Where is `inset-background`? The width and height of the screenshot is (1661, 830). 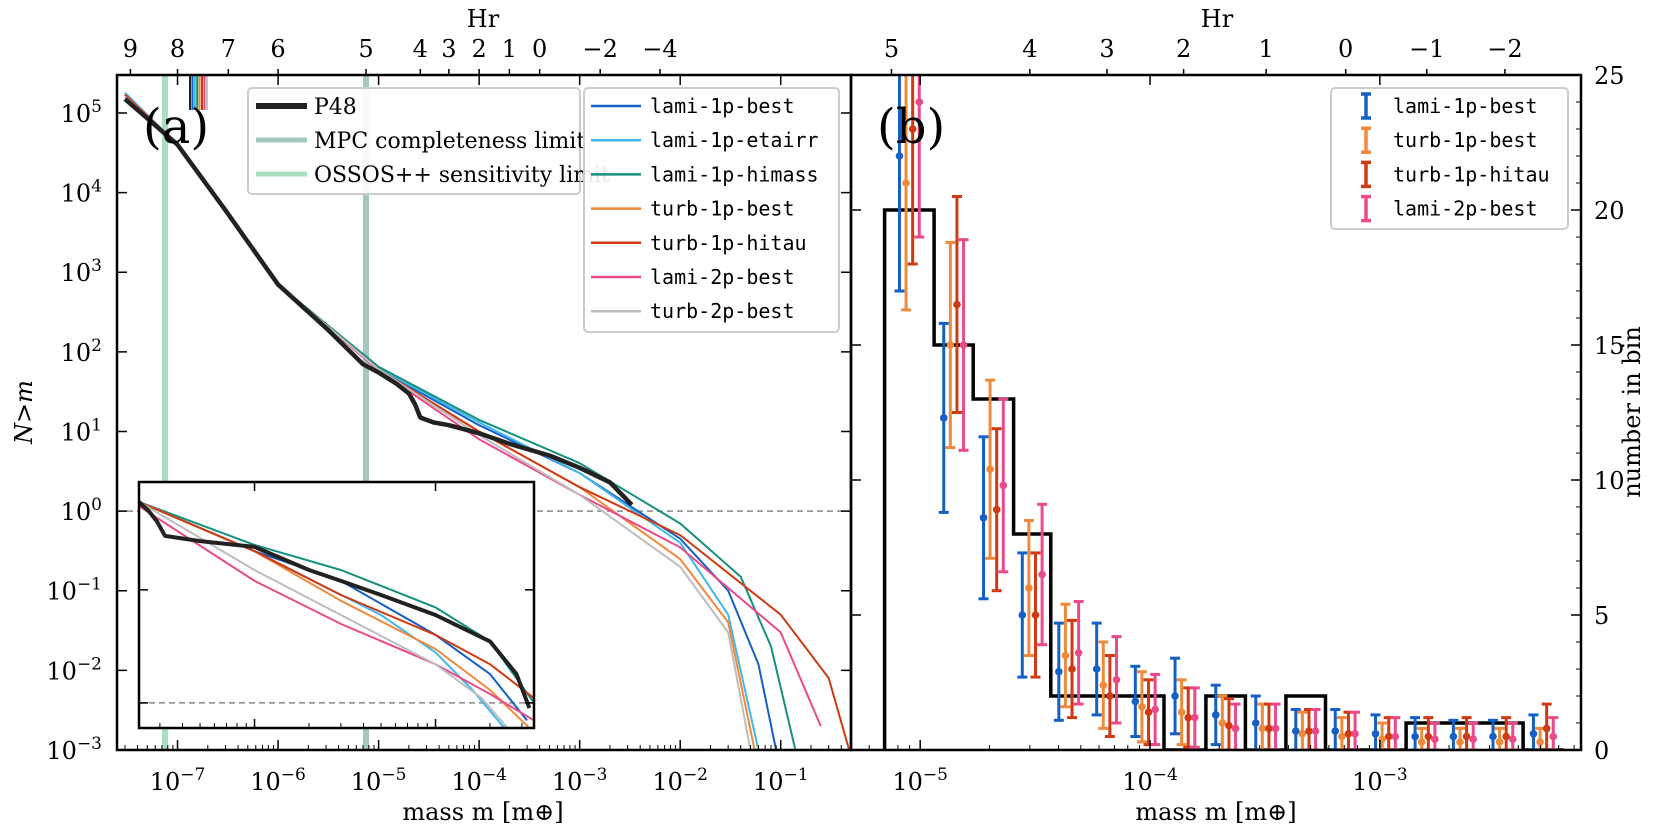
inset-background is located at coordinates (336, 605).